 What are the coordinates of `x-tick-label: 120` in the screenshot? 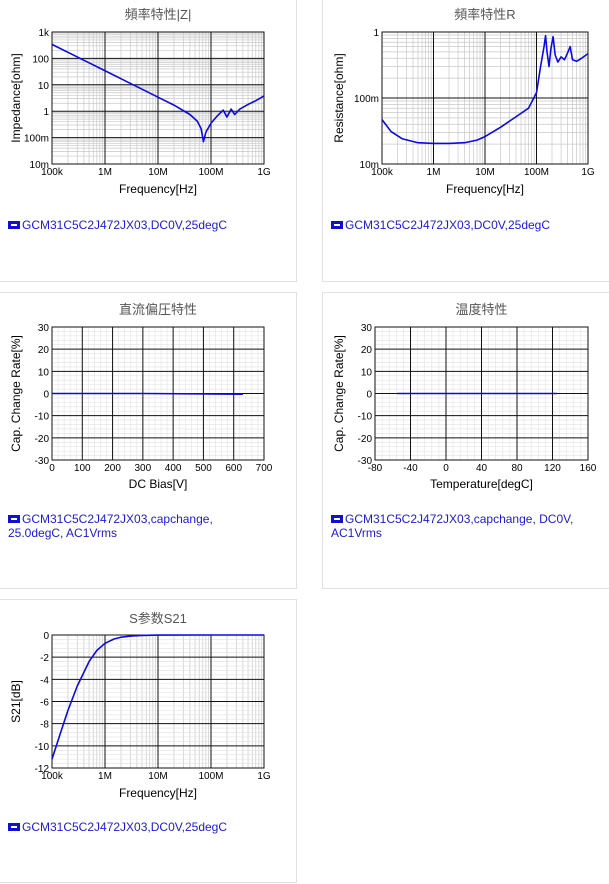 It's located at (552, 468).